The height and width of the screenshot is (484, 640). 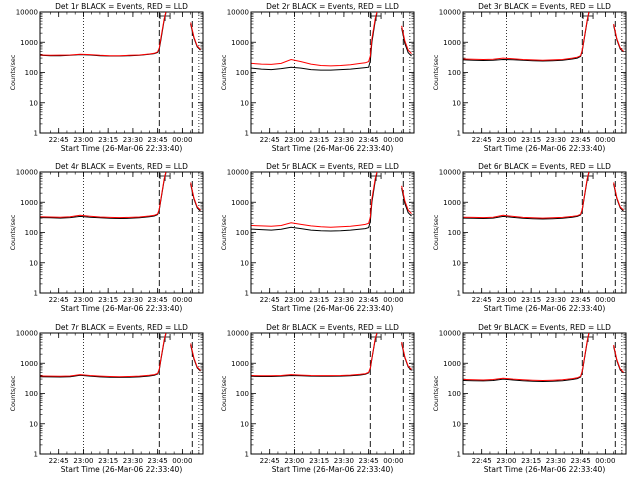 What do you see at coordinates (544, 327) in the screenshot?
I see `plot-title: Det 9r BLACK = Events, RED = LLD` at bounding box center [544, 327].